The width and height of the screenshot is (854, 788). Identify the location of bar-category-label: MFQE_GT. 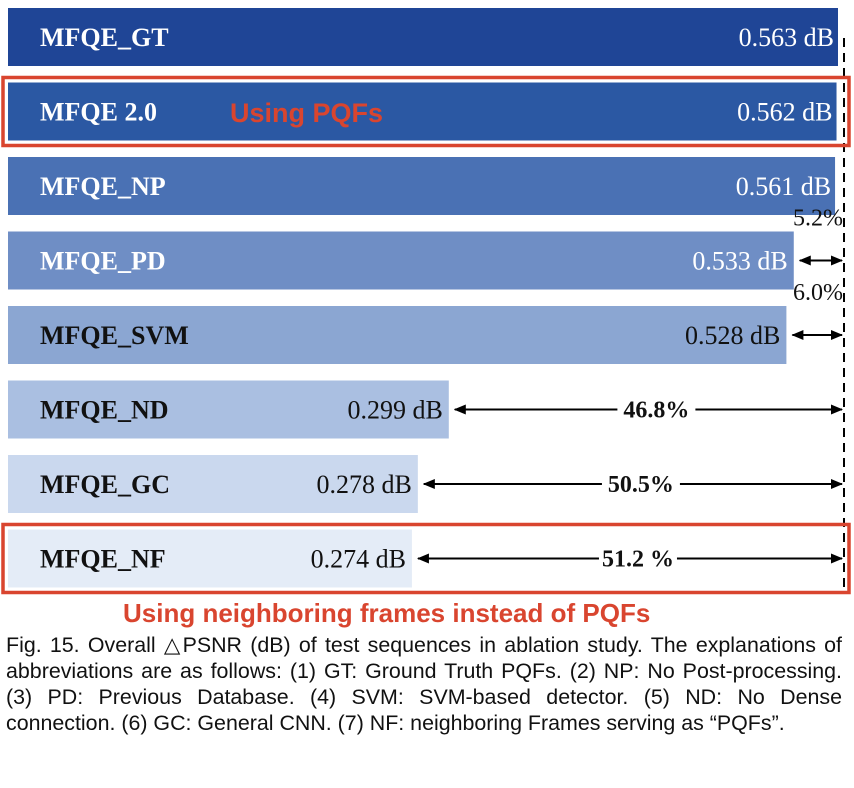
(104, 37).